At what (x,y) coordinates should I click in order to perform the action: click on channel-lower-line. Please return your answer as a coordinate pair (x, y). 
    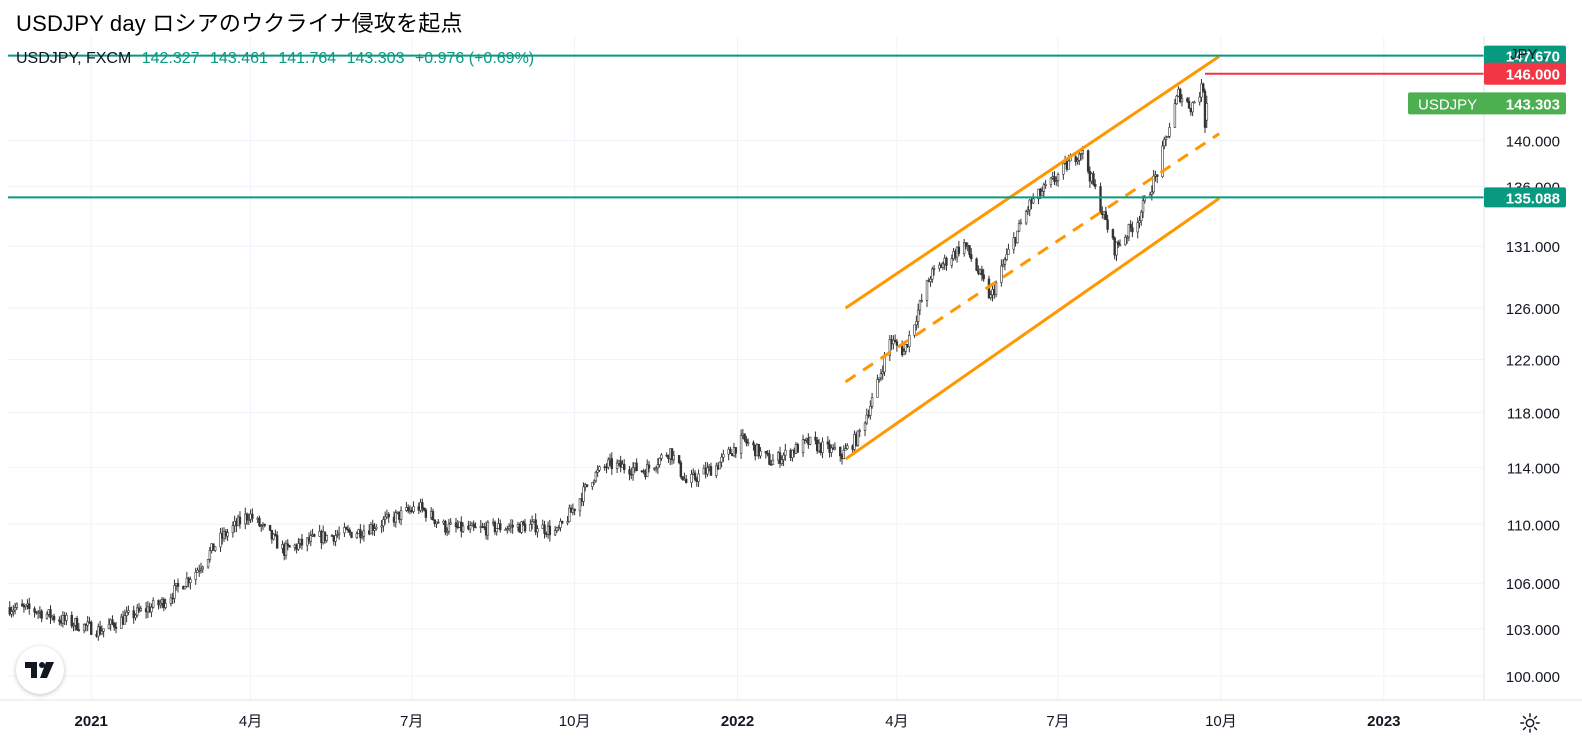
    Looking at the image, I should click on (1032, 329).